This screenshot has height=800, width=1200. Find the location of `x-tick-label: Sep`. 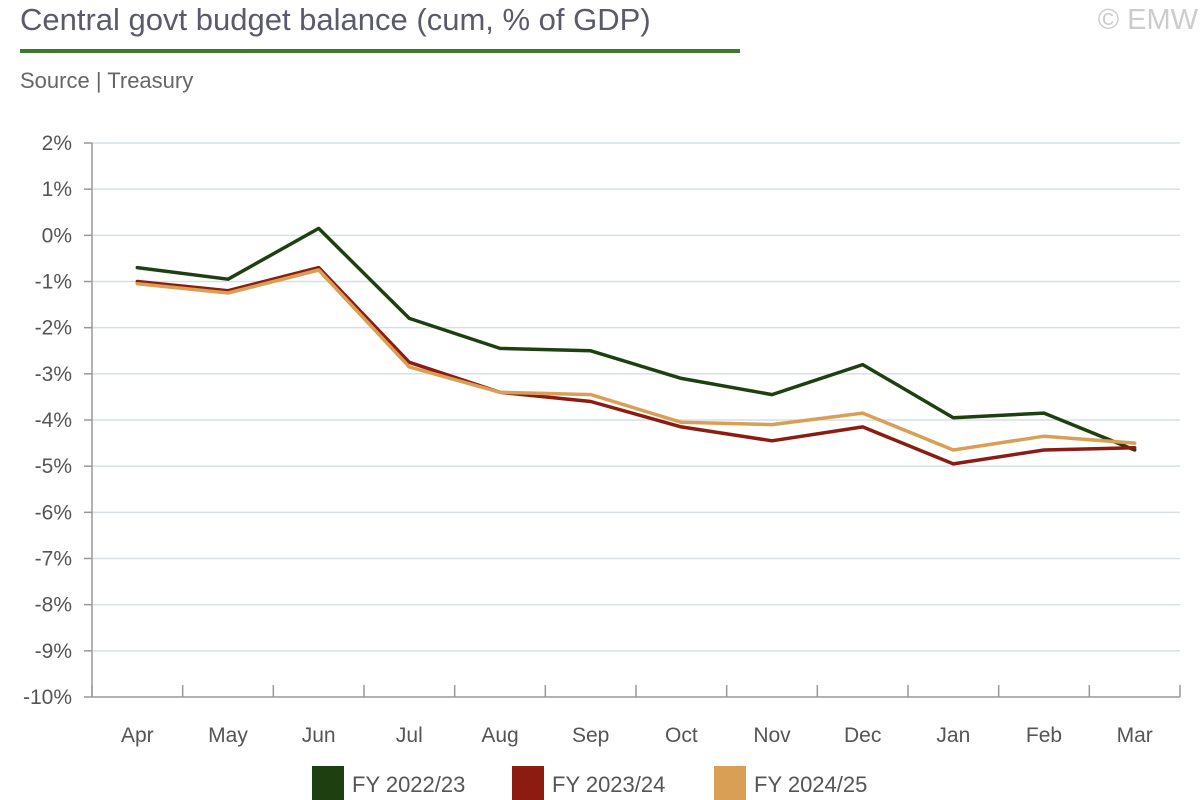

x-tick-label: Sep is located at coordinates (590, 735).